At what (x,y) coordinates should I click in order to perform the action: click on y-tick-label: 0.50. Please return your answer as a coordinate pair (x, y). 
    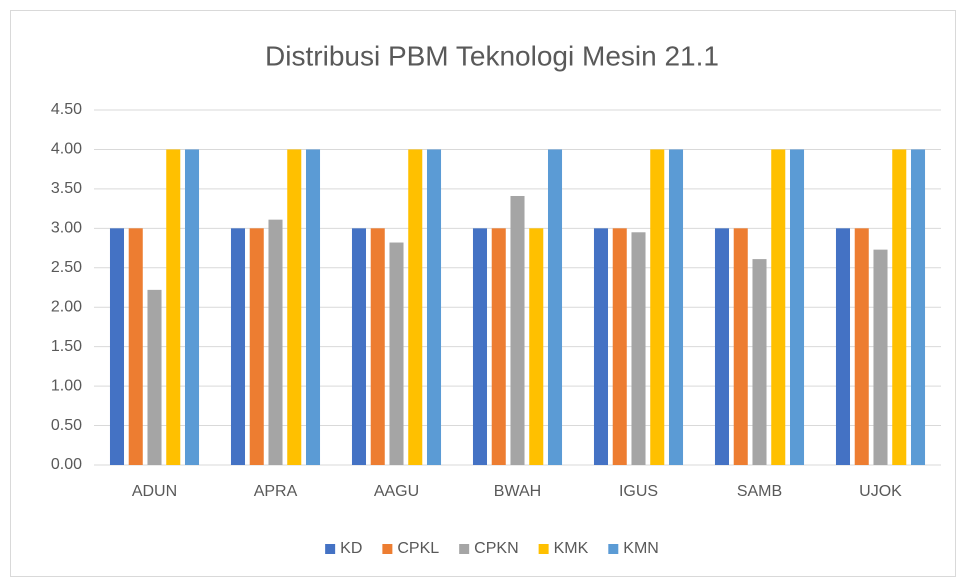
    Looking at the image, I should click on (66, 425).